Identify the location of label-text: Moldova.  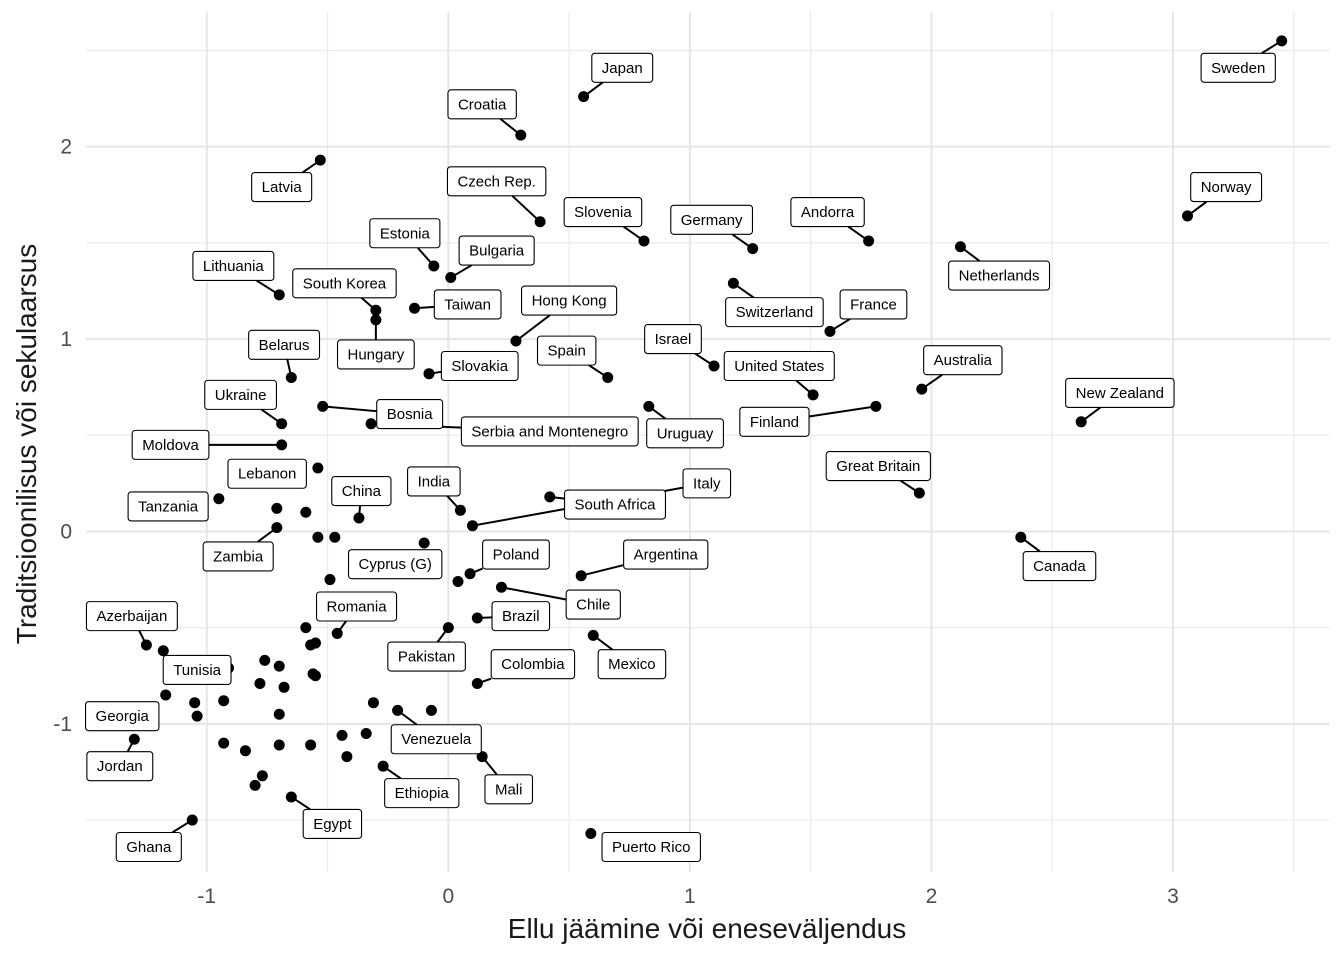
(170, 445).